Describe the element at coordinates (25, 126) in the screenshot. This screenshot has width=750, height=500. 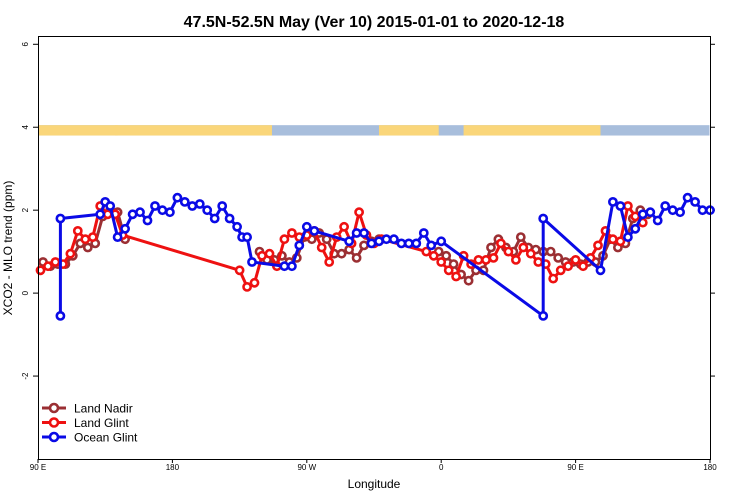
I see `y-tick-label: 4` at that location.